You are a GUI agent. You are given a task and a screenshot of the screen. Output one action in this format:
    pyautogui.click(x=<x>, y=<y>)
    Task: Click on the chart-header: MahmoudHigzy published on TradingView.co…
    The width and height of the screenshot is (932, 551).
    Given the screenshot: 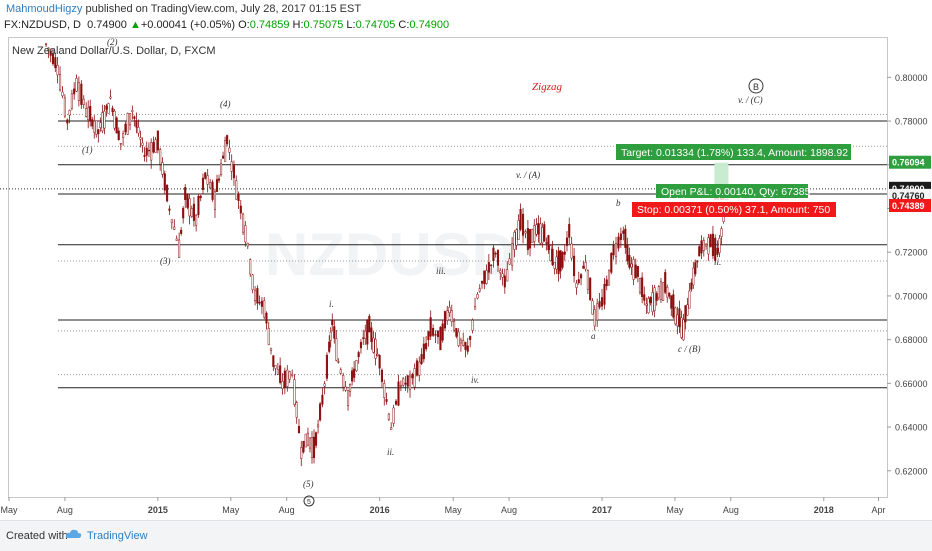 What is the action you would take?
    pyautogui.click(x=466, y=18)
    